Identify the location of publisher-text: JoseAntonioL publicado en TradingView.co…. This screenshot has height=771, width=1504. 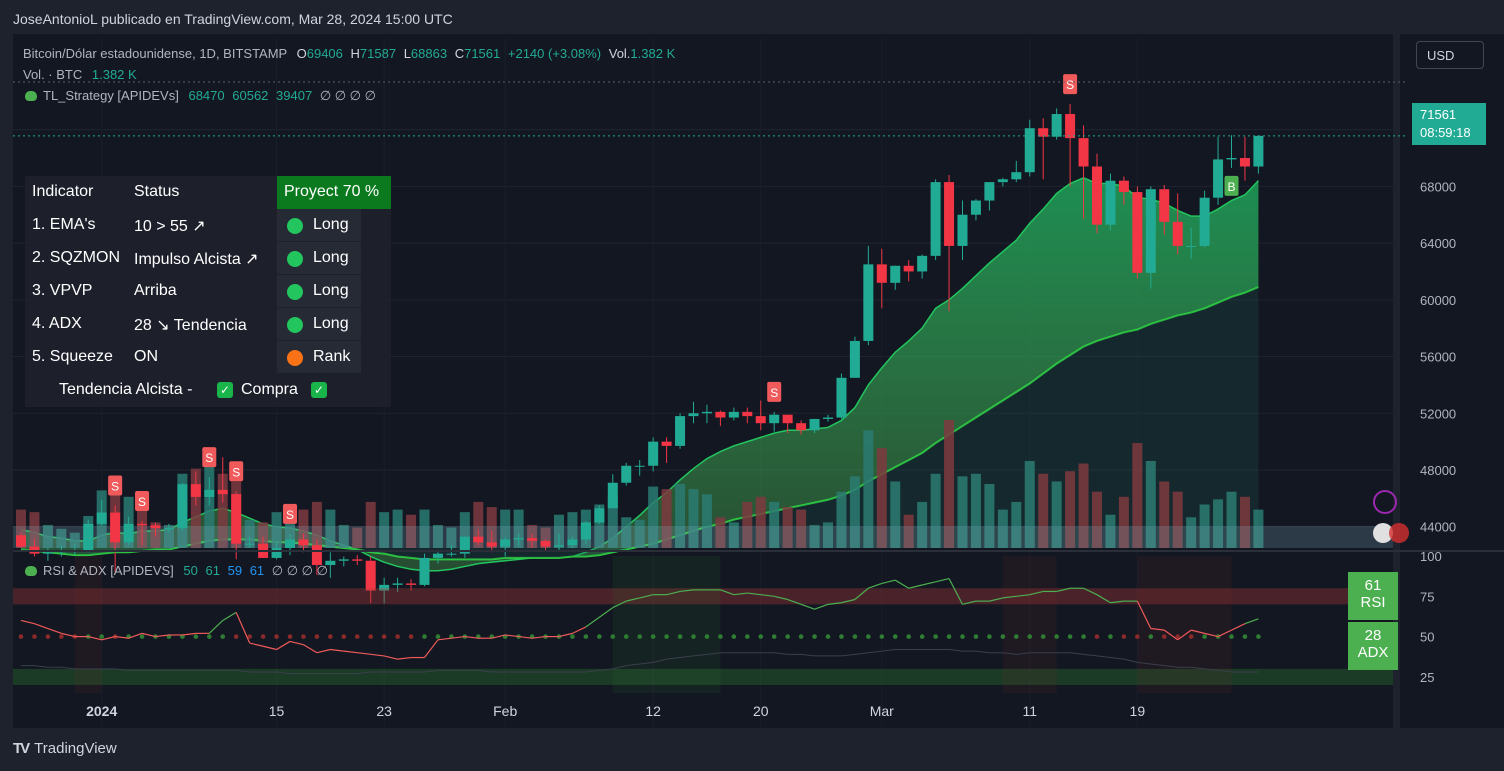
(233, 19).